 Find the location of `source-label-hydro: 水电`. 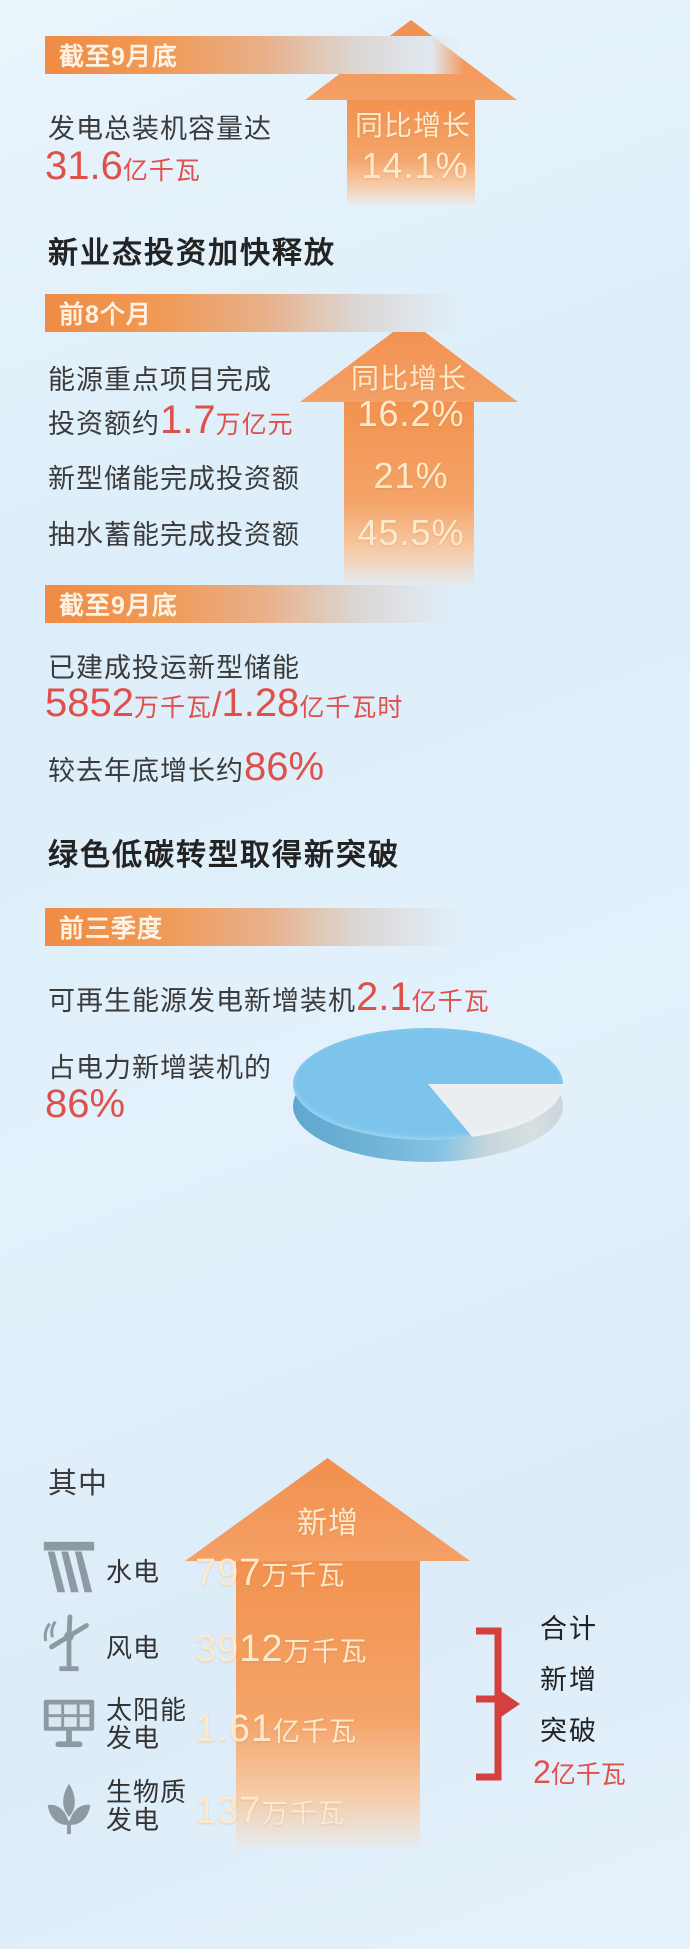

source-label-hydro: 水电 is located at coordinates (133, 1572).